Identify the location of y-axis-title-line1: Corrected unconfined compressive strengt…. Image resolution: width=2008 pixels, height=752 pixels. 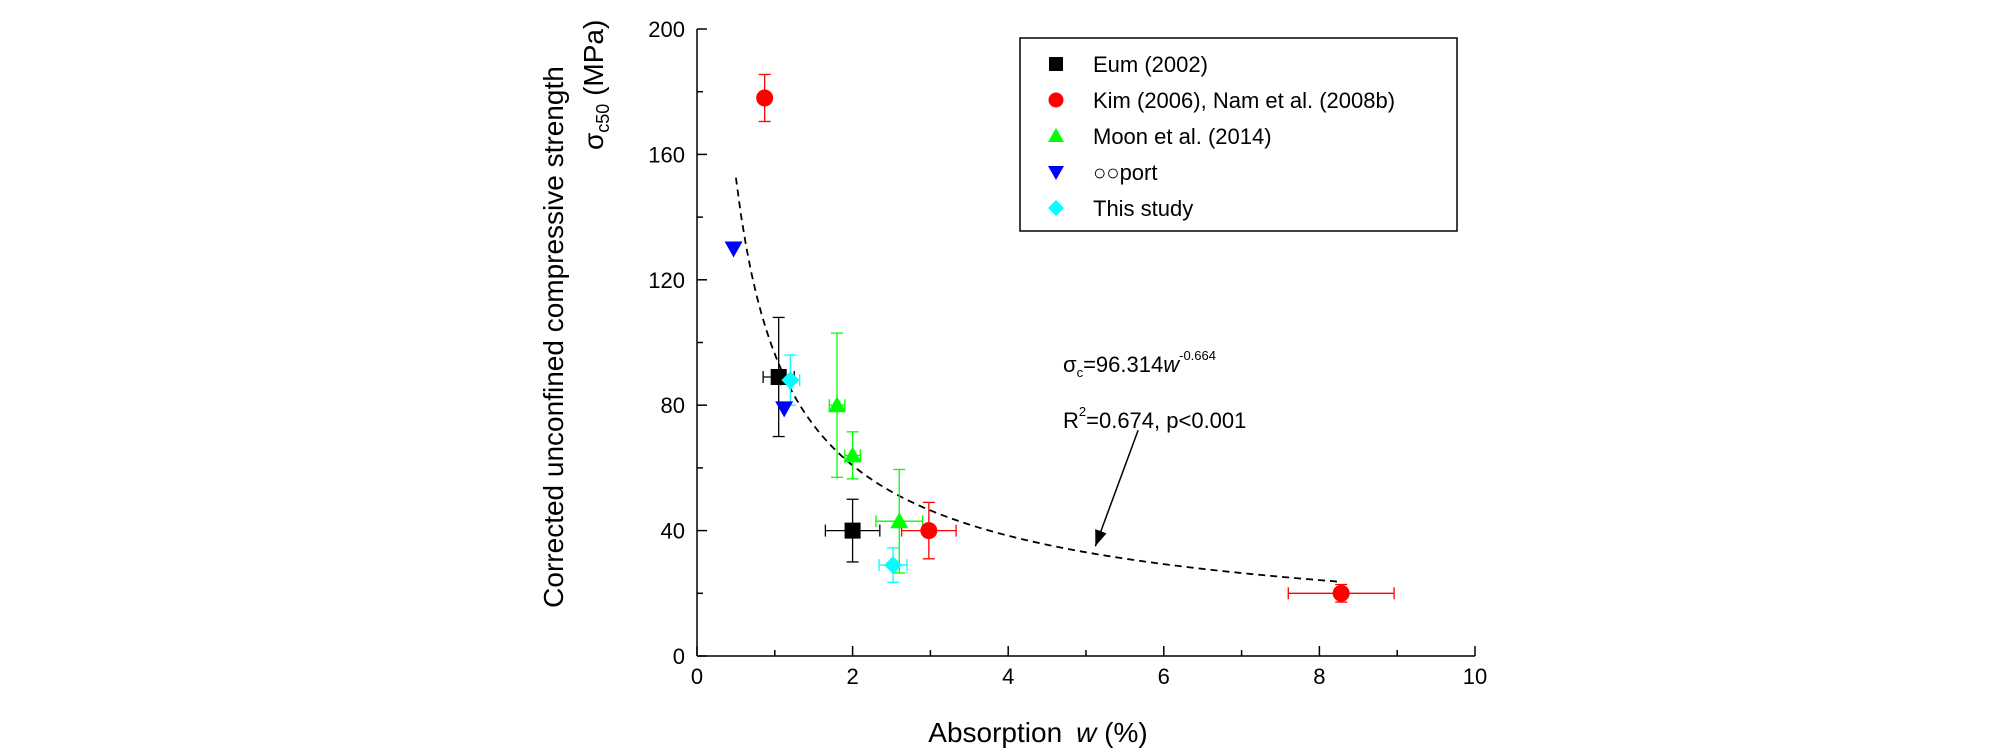
(553, 337).